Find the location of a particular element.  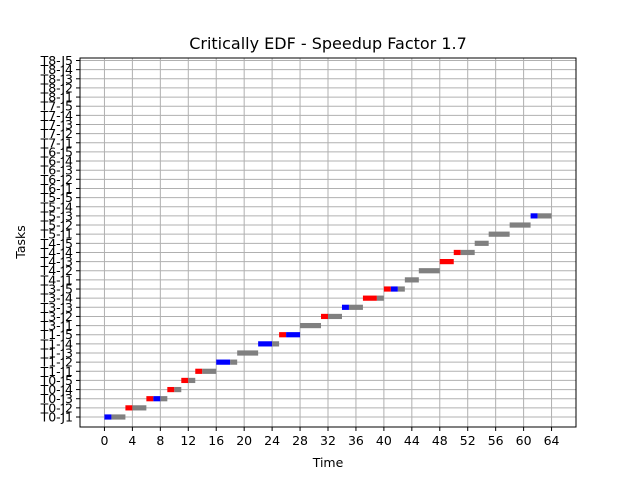

x-tick-label: 4 is located at coordinates (132, 440).